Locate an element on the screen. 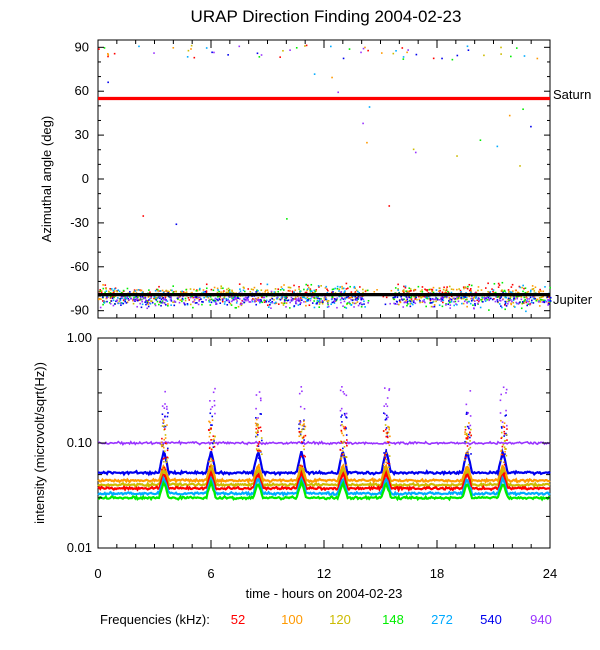 Image resolution: width=600 pixels, height=650 pixels. time-xtick-label: 12 is located at coordinates (324, 573).